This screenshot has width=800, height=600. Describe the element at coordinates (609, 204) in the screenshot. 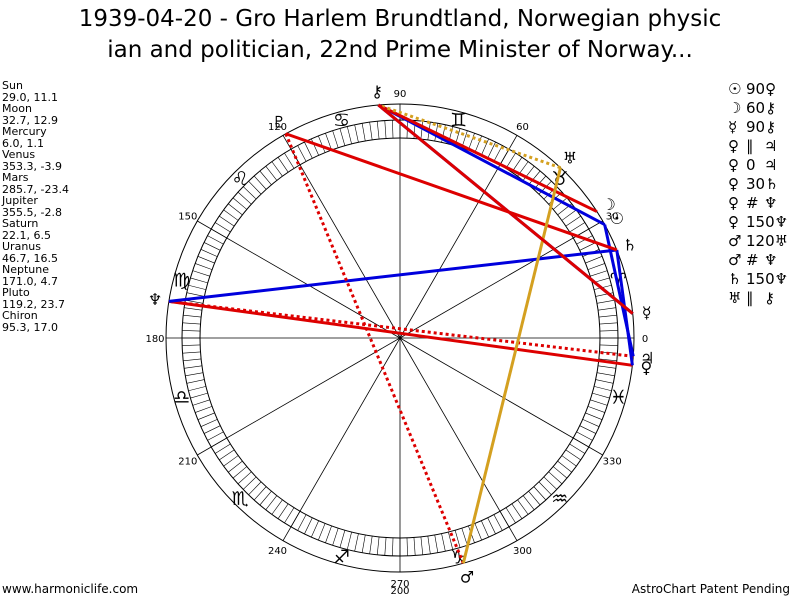

I see `planet-glyph: ☽` at that location.